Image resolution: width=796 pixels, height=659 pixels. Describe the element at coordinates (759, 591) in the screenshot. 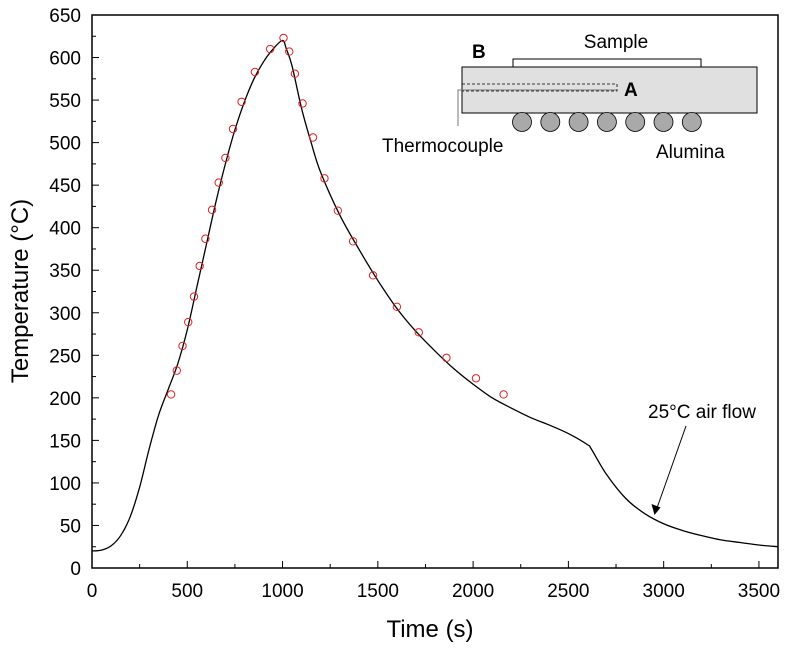

I see `x-tick-label: 3500` at that location.